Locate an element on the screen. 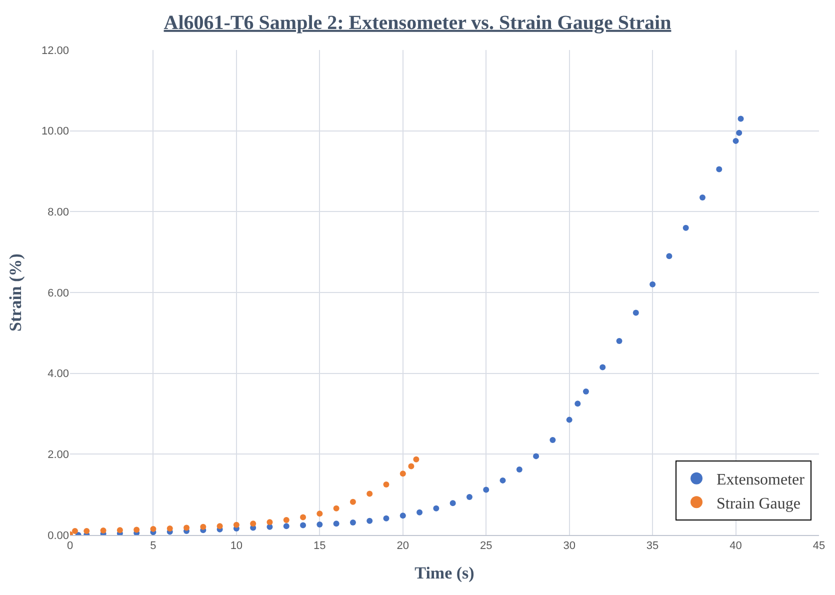 The image size is (835, 595). x-tick-label: 40 is located at coordinates (736, 546).